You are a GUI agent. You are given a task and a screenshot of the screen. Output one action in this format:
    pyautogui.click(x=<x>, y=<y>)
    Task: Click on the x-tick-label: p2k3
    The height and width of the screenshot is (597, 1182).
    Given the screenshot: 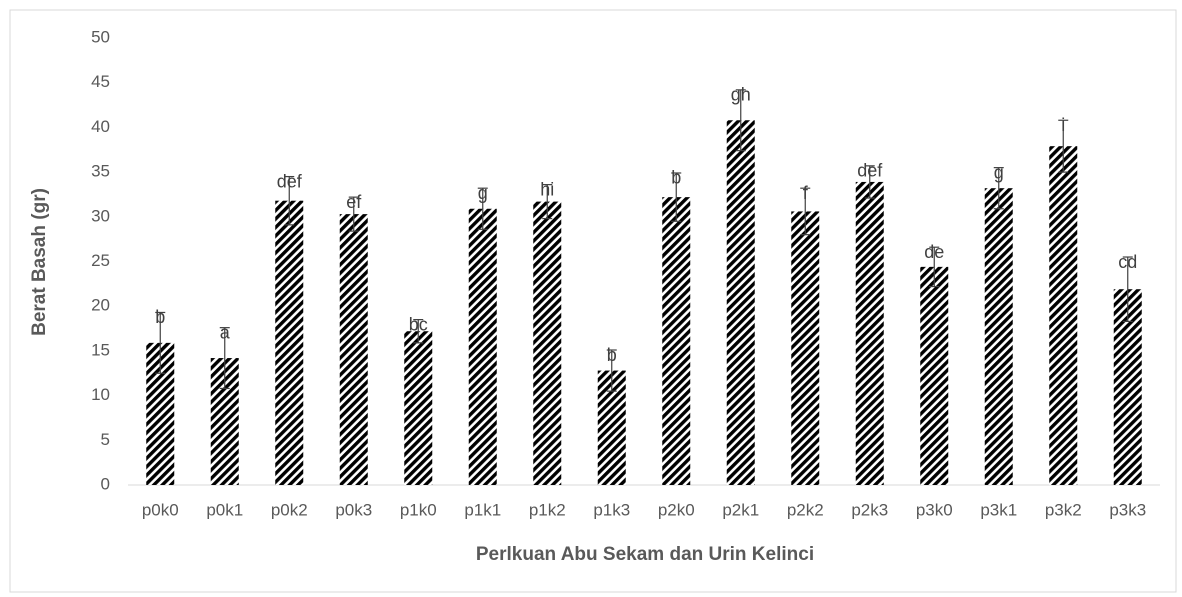 What is the action you would take?
    pyautogui.click(x=869, y=509)
    